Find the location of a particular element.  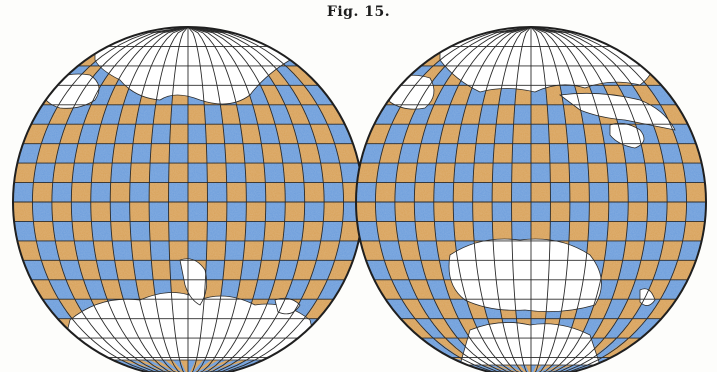

landmass-asia-east is located at coordinates (617, 111).